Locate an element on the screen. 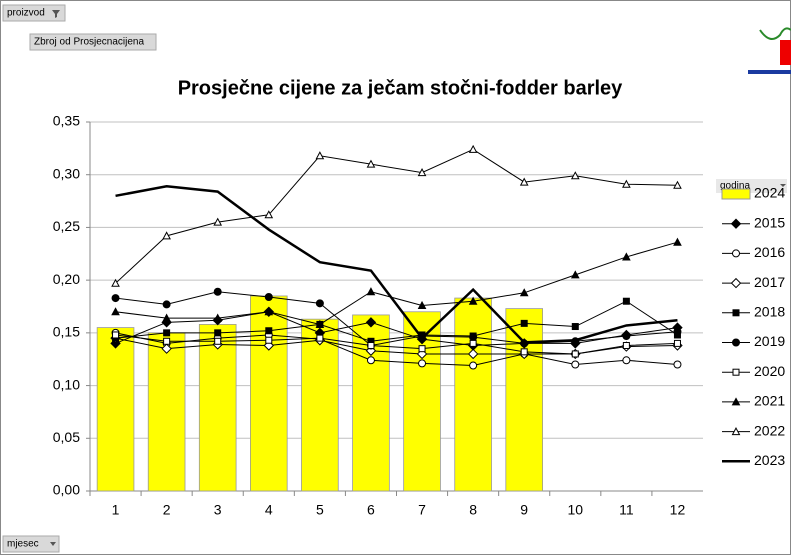  x-tick-label: 6 is located at coordinates (371, 510).